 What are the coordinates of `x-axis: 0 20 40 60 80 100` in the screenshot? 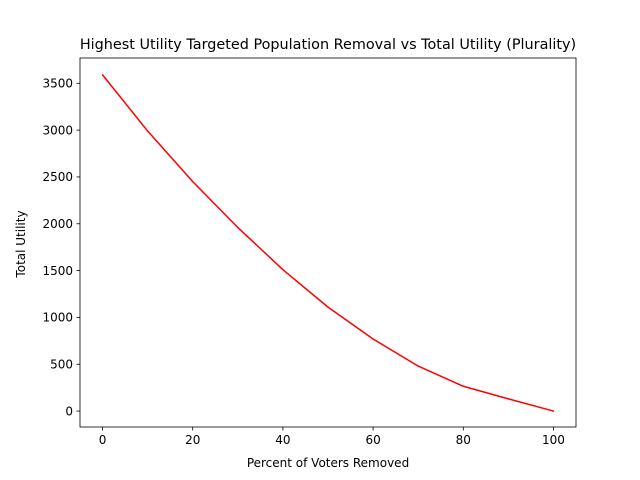 It's located at (332, 437).